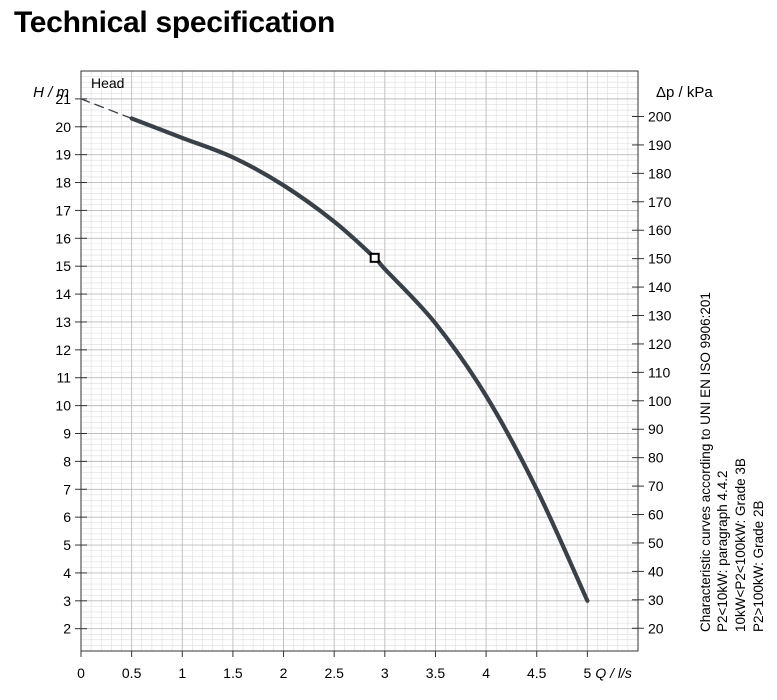 This screenshot has width=777, height=700. What do you see at coordinates (660, 259) in the screenshot?
I see `y2-tick-label: 150` at bounding box center [660, 259].